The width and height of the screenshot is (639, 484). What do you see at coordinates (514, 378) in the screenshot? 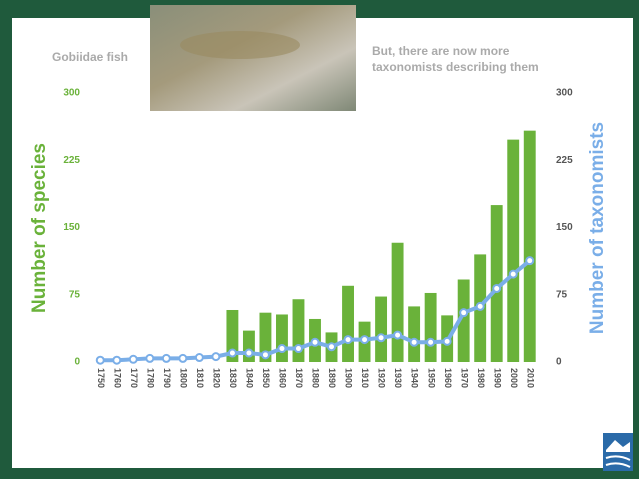
I see `x-tick-label: 2000` at bounding box center [514, 378].